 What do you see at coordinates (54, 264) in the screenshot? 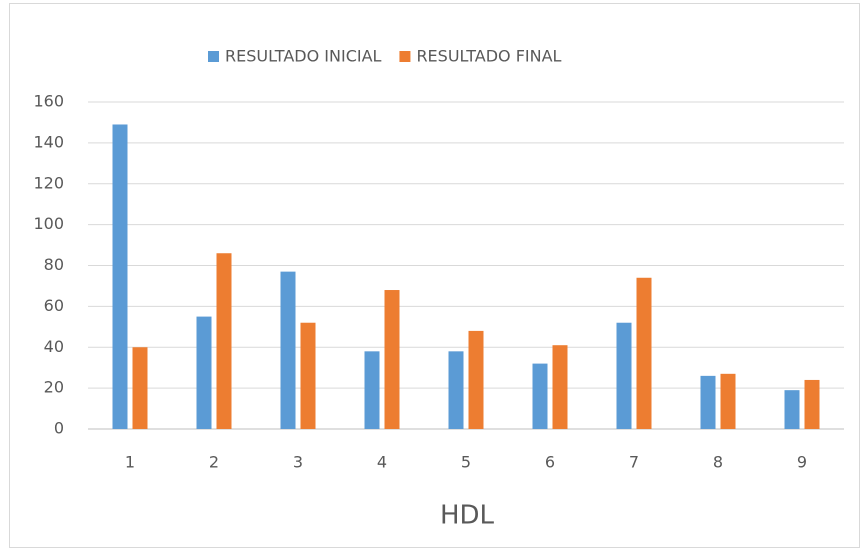
I see `y-tick-label: 80` at bounding box center [54, 264].